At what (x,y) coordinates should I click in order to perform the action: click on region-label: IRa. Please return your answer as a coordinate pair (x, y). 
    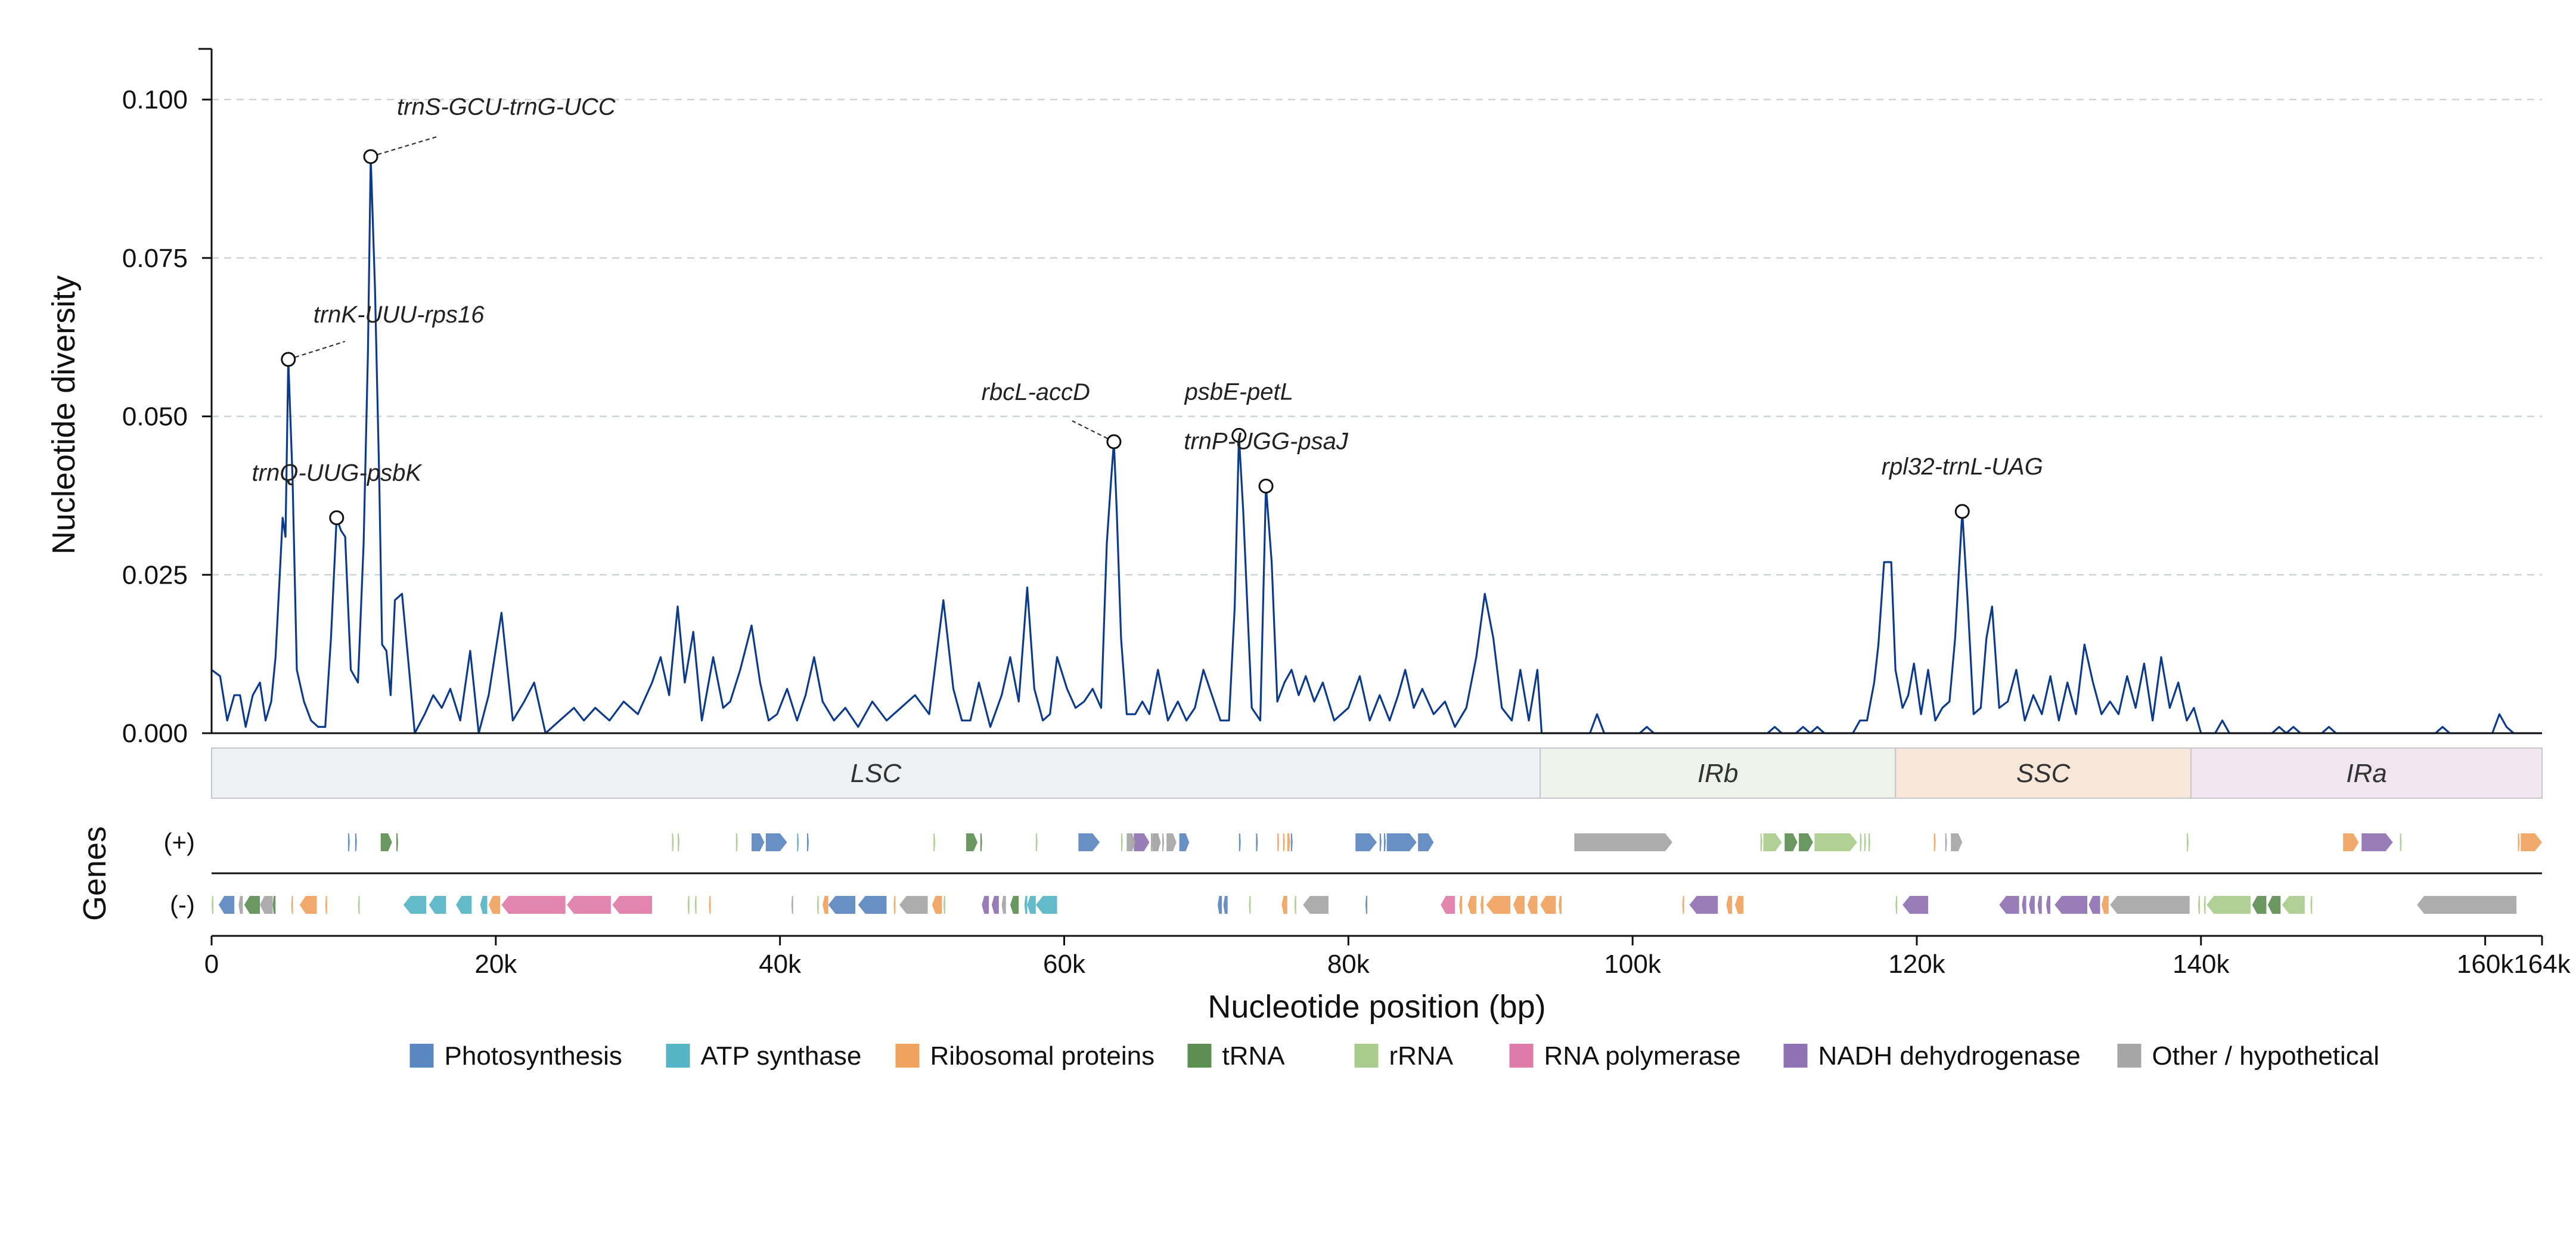
    Looking at the image, I should click on (2366, 773).